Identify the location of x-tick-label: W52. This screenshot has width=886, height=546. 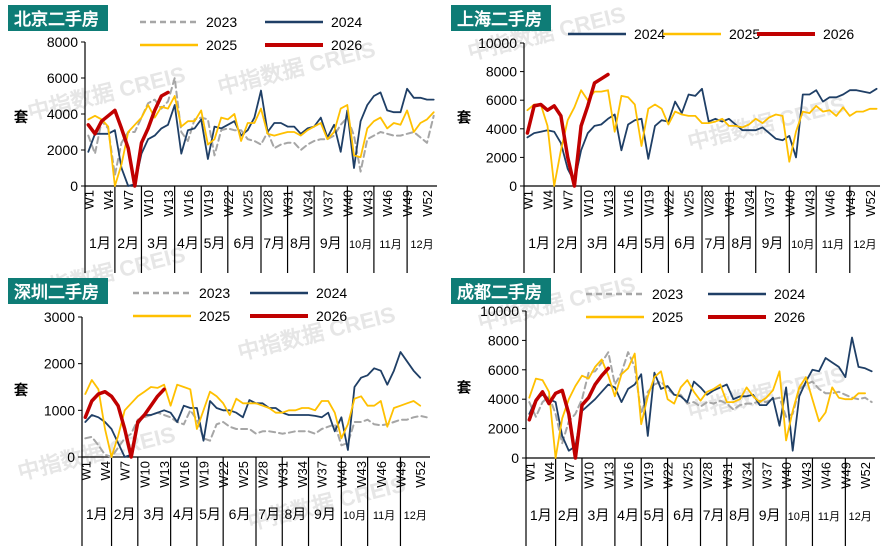
(420, 474).